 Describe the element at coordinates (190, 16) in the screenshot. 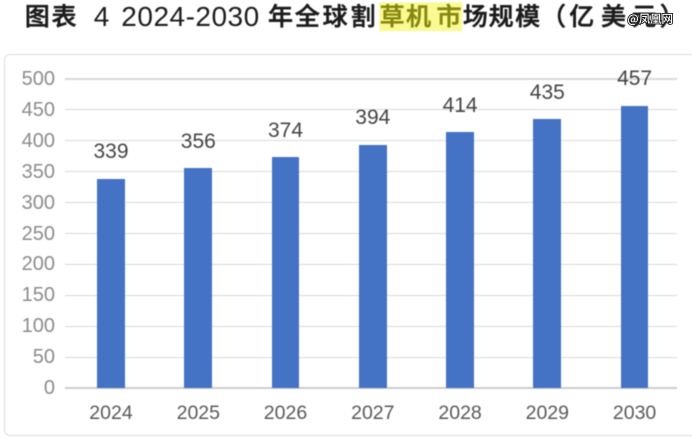

I see `svg-text: 2024-2030` at that location.